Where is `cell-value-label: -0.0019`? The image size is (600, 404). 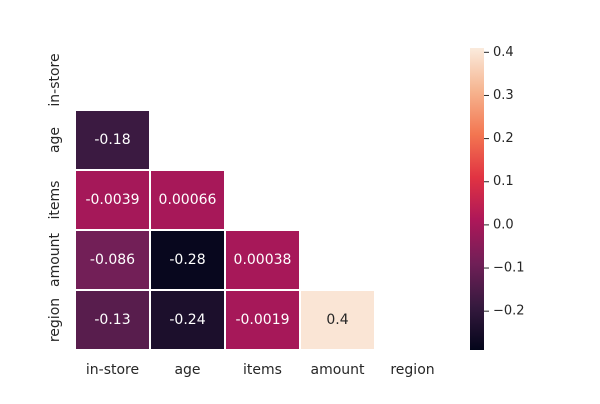
cell-value-label: -0.0019 is located at coordinates (262, 320).